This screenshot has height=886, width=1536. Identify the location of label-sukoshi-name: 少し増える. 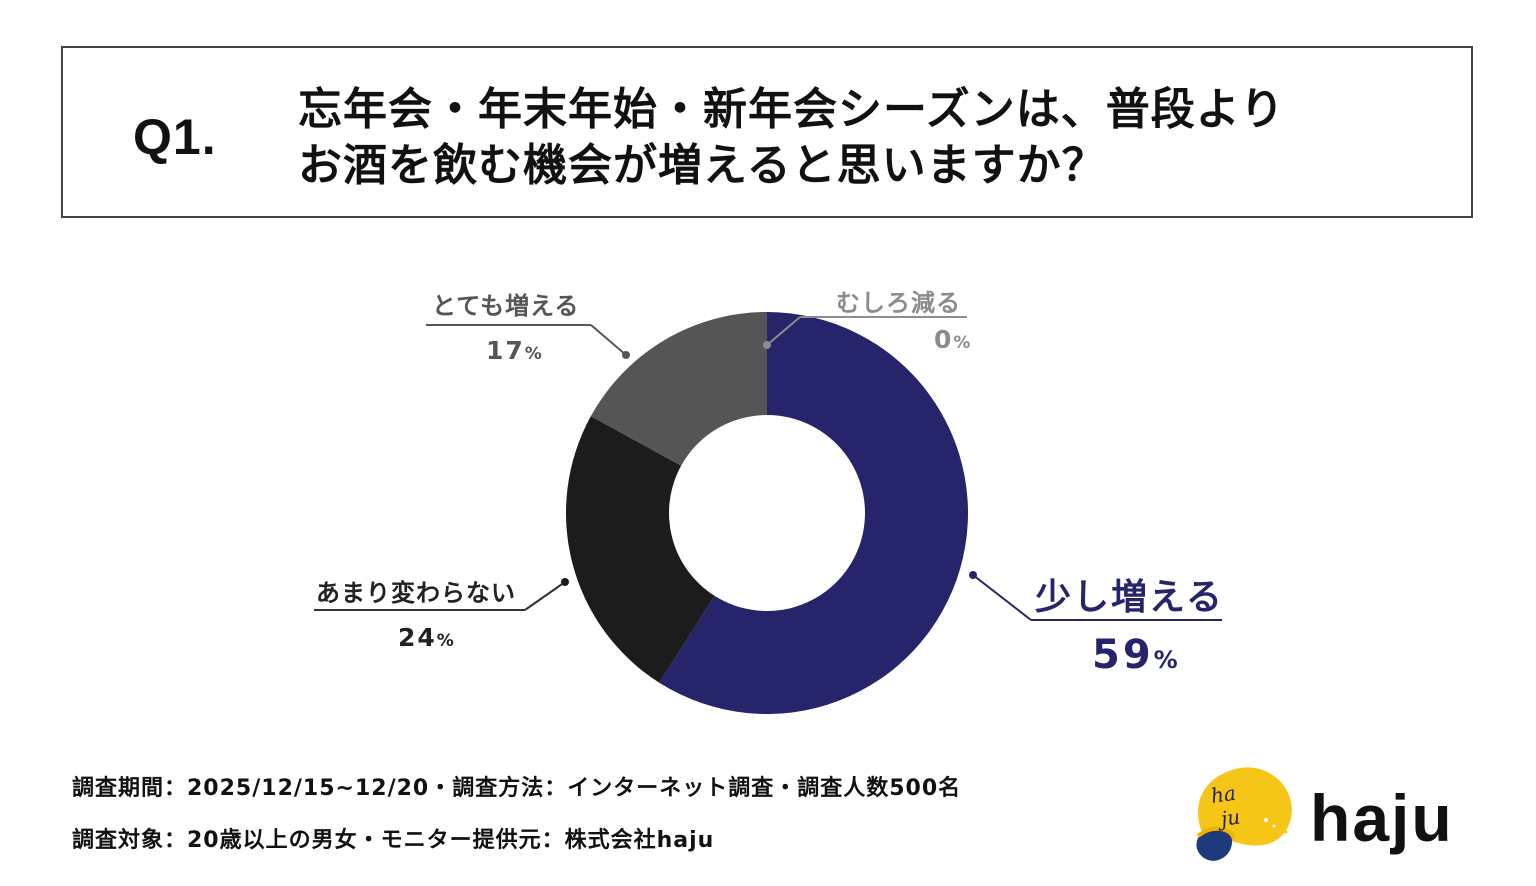
(1129, 597).